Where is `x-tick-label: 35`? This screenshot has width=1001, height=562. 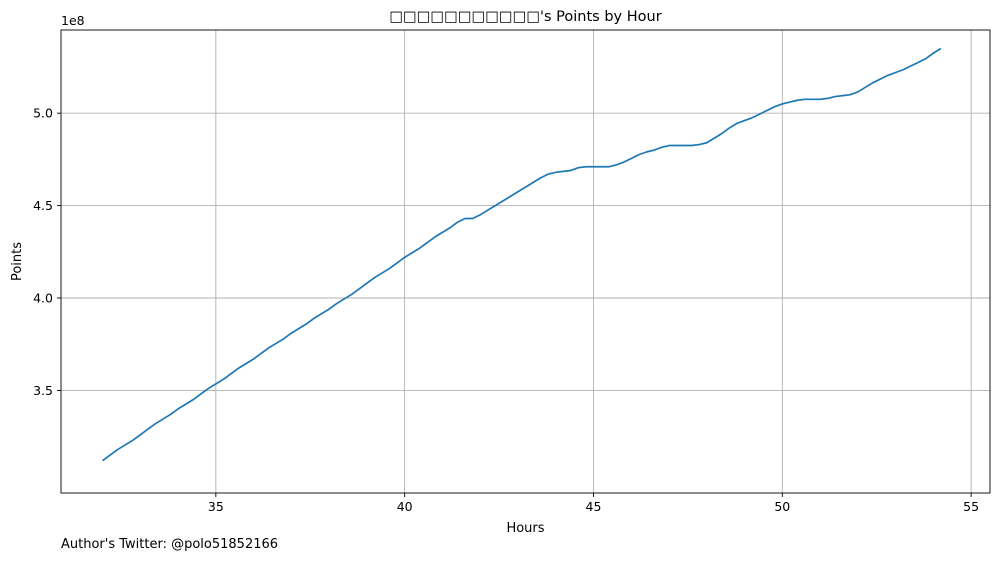
x-tick-label: 35 is located at coordinates (216, 506).